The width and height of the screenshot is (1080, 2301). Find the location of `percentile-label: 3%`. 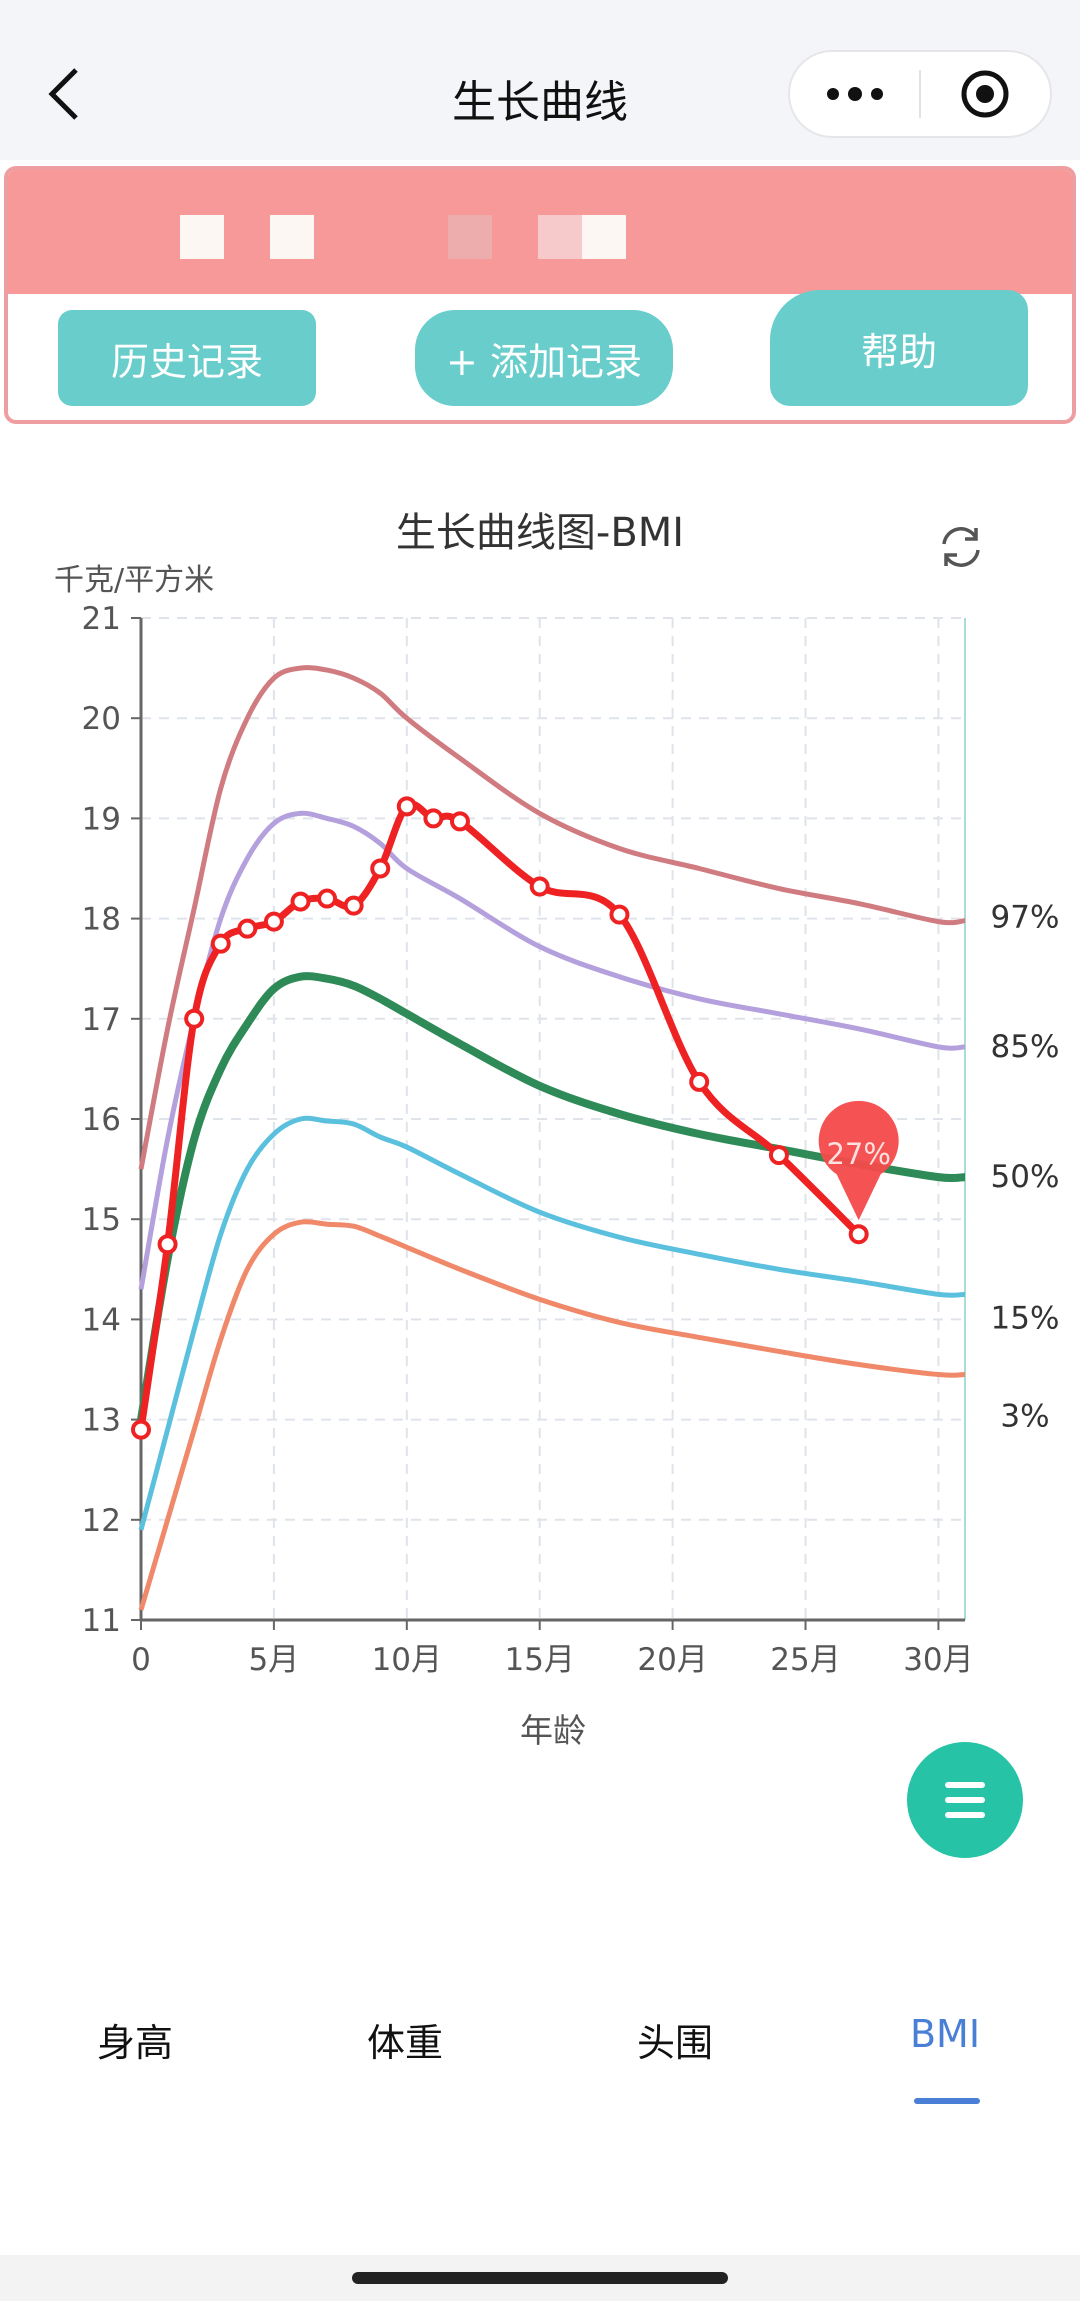

percentile-label: 3% is located at coordinates (1024, 1417).